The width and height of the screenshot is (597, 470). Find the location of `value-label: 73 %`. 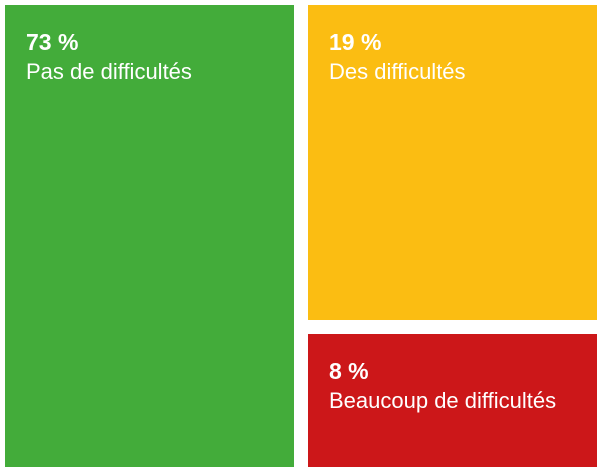

value-label: 73 % is located at coordinates (52, 42).